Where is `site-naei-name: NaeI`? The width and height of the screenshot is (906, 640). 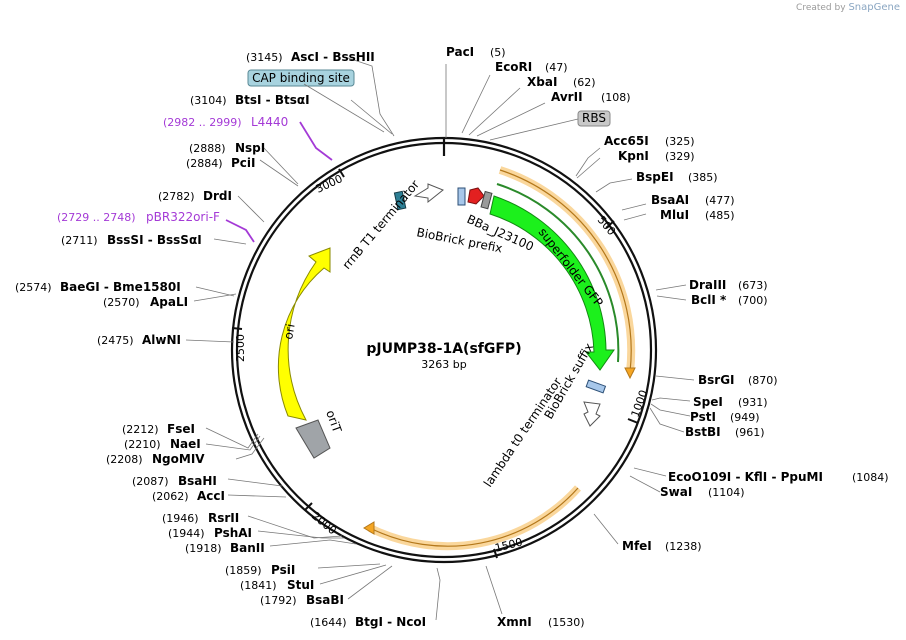 site-naei-name: NaeI is located at coordinates (185, 444).